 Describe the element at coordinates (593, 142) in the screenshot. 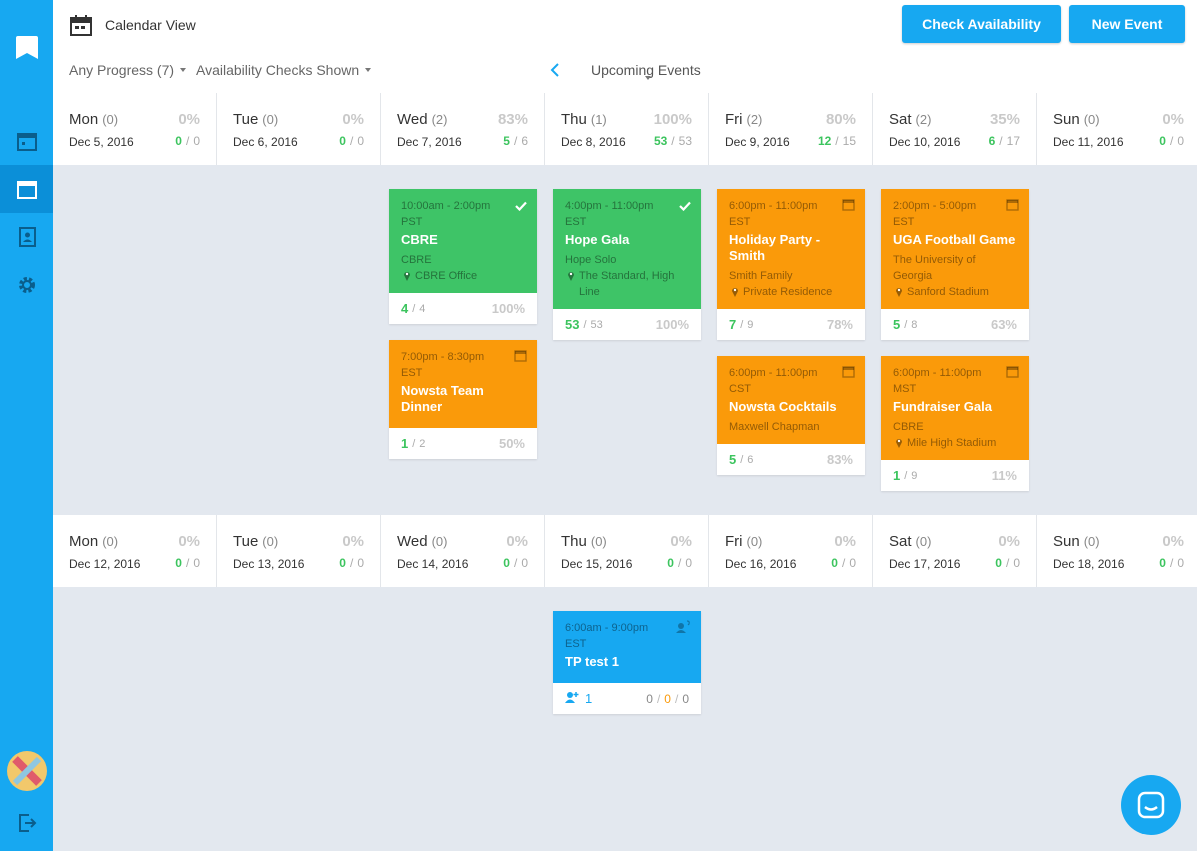

I see `day-date: Dec 8, 2016` at that location.